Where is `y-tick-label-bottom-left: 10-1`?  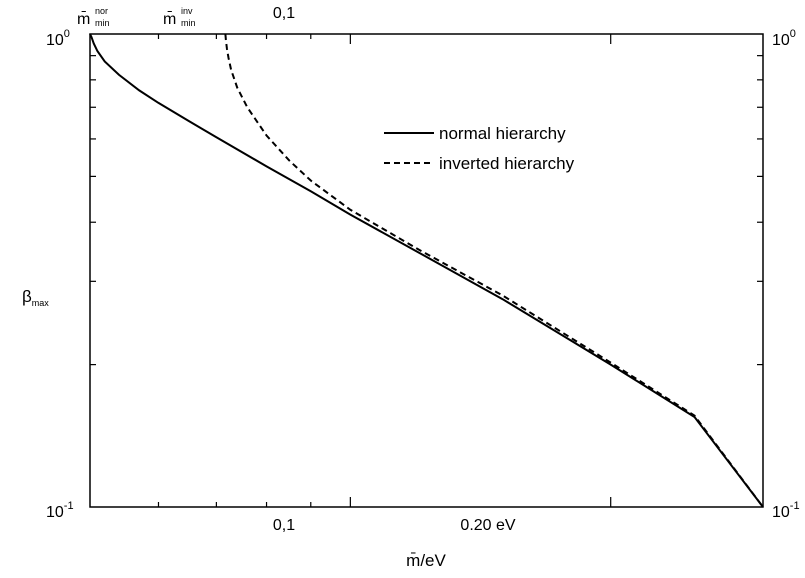
y-tick-label-bottom-left: 10-1 is located at coordinates (60, 510).